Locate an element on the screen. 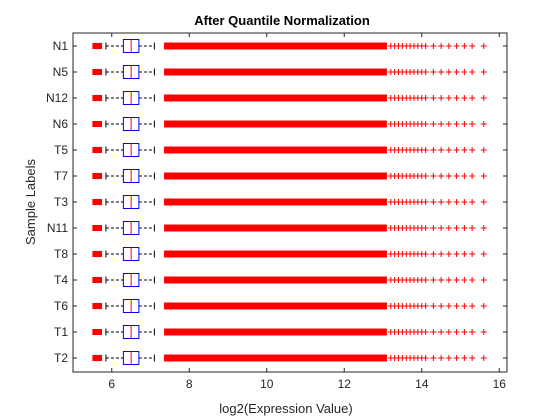 The height and width of the screenshot is (420, 560). y-tick-label: N1 is located at coordinates (61, 46).